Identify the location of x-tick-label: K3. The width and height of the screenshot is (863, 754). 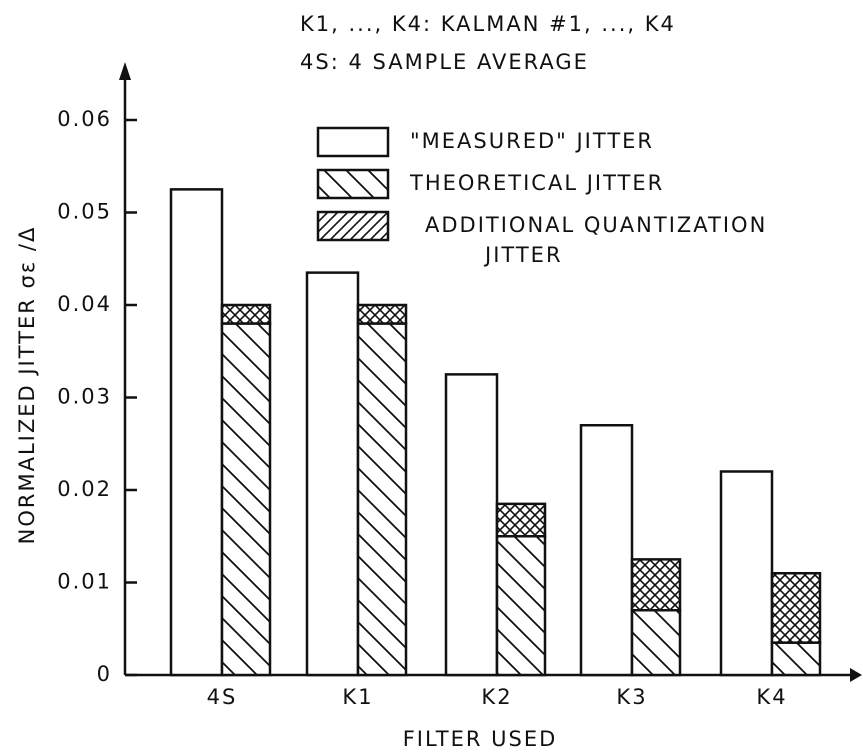
(631, 697).